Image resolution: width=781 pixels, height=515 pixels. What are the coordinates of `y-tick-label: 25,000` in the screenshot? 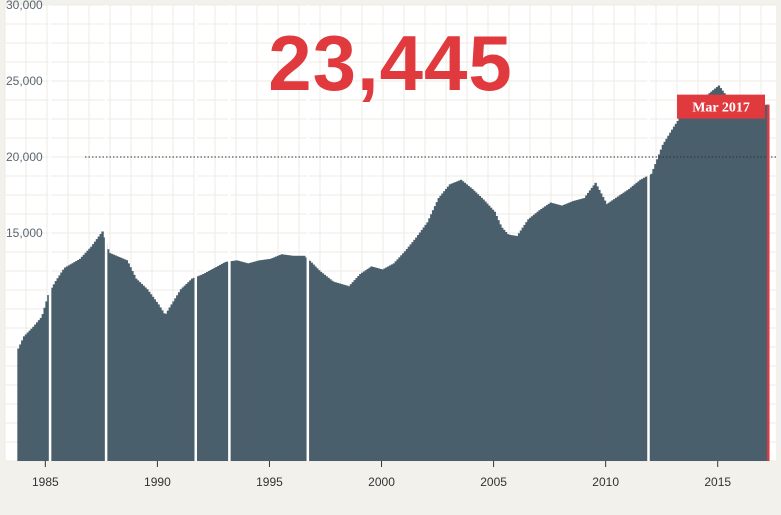 It's located at (24, 81).